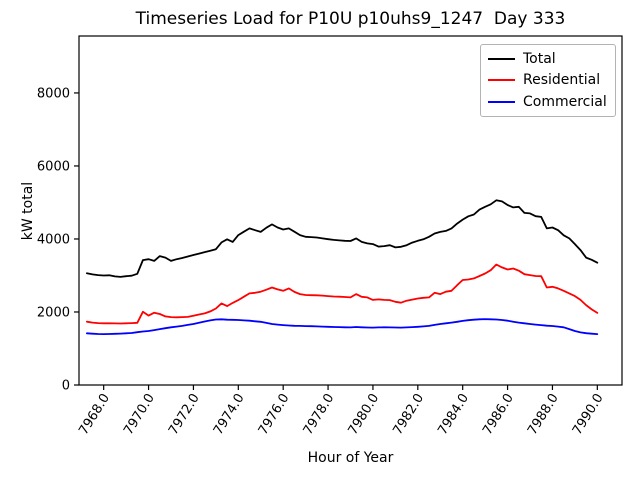 This screenshot has height=480, width=640. I want to click on x-tick-label: 7968.0, so click(94, 414).